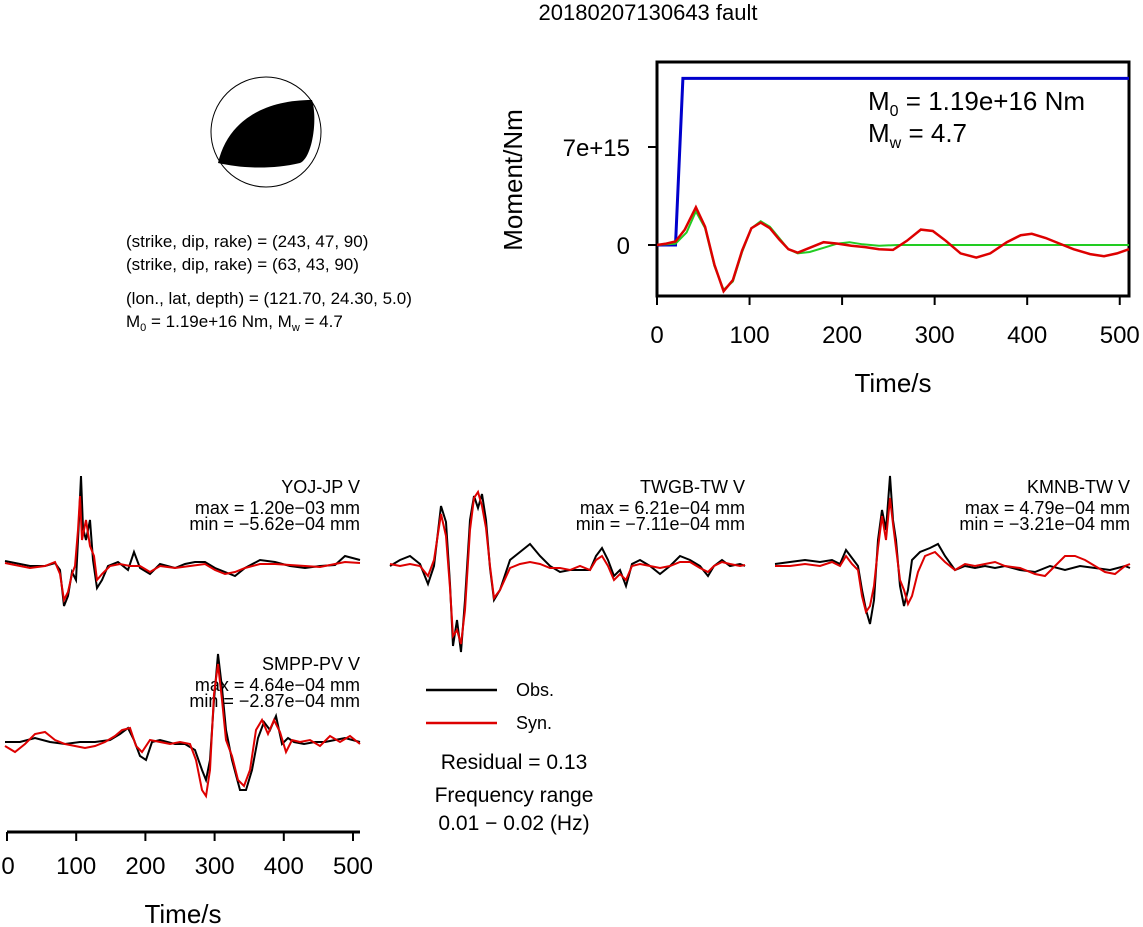 Image resolution: width=1143 pixels, height=927 pixels. What do you see at coordinates (242, 264) in the screenshot?
I see `strike-dip-rake-2: (strike, dip, rake) = (63, 43, 90)` at bounding box center [242, 264].